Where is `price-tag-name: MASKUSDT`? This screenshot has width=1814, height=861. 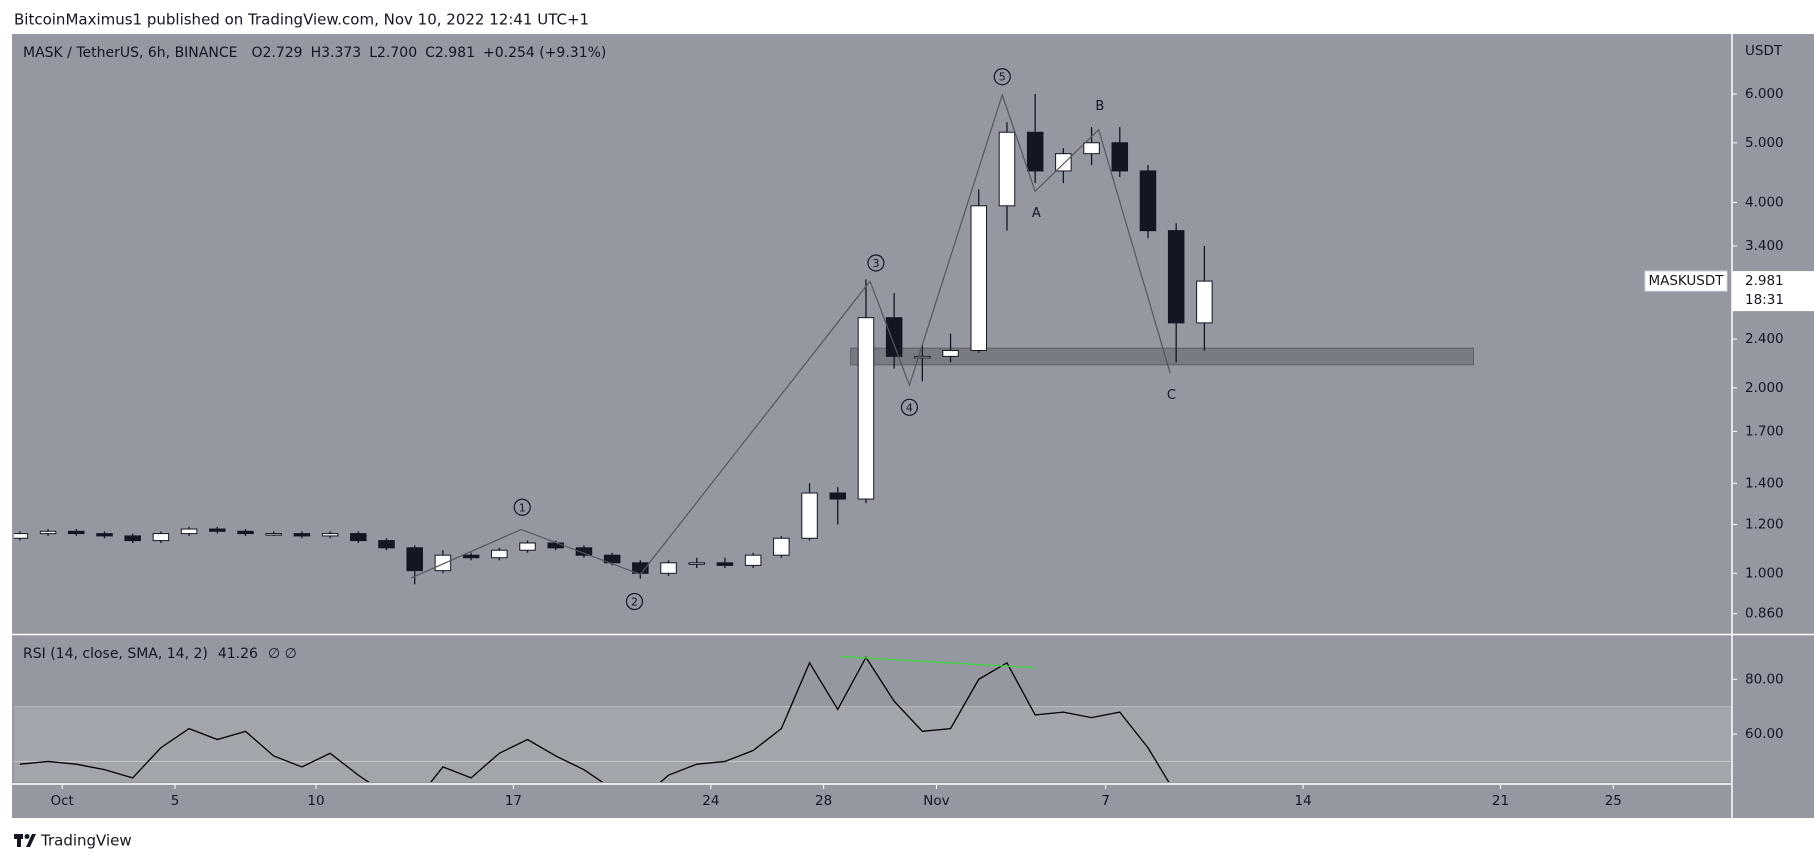
price-tag-name: MASKUSDT is located at coordinates (1686, 281).